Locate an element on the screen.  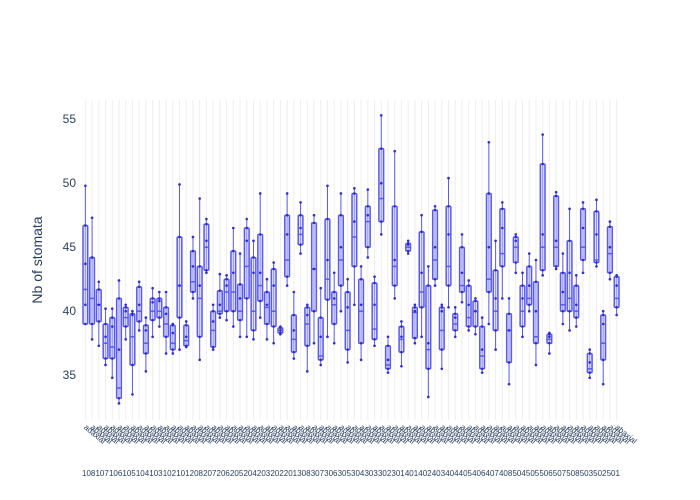
box-402-abaxial is located at coordinates (428, 332).